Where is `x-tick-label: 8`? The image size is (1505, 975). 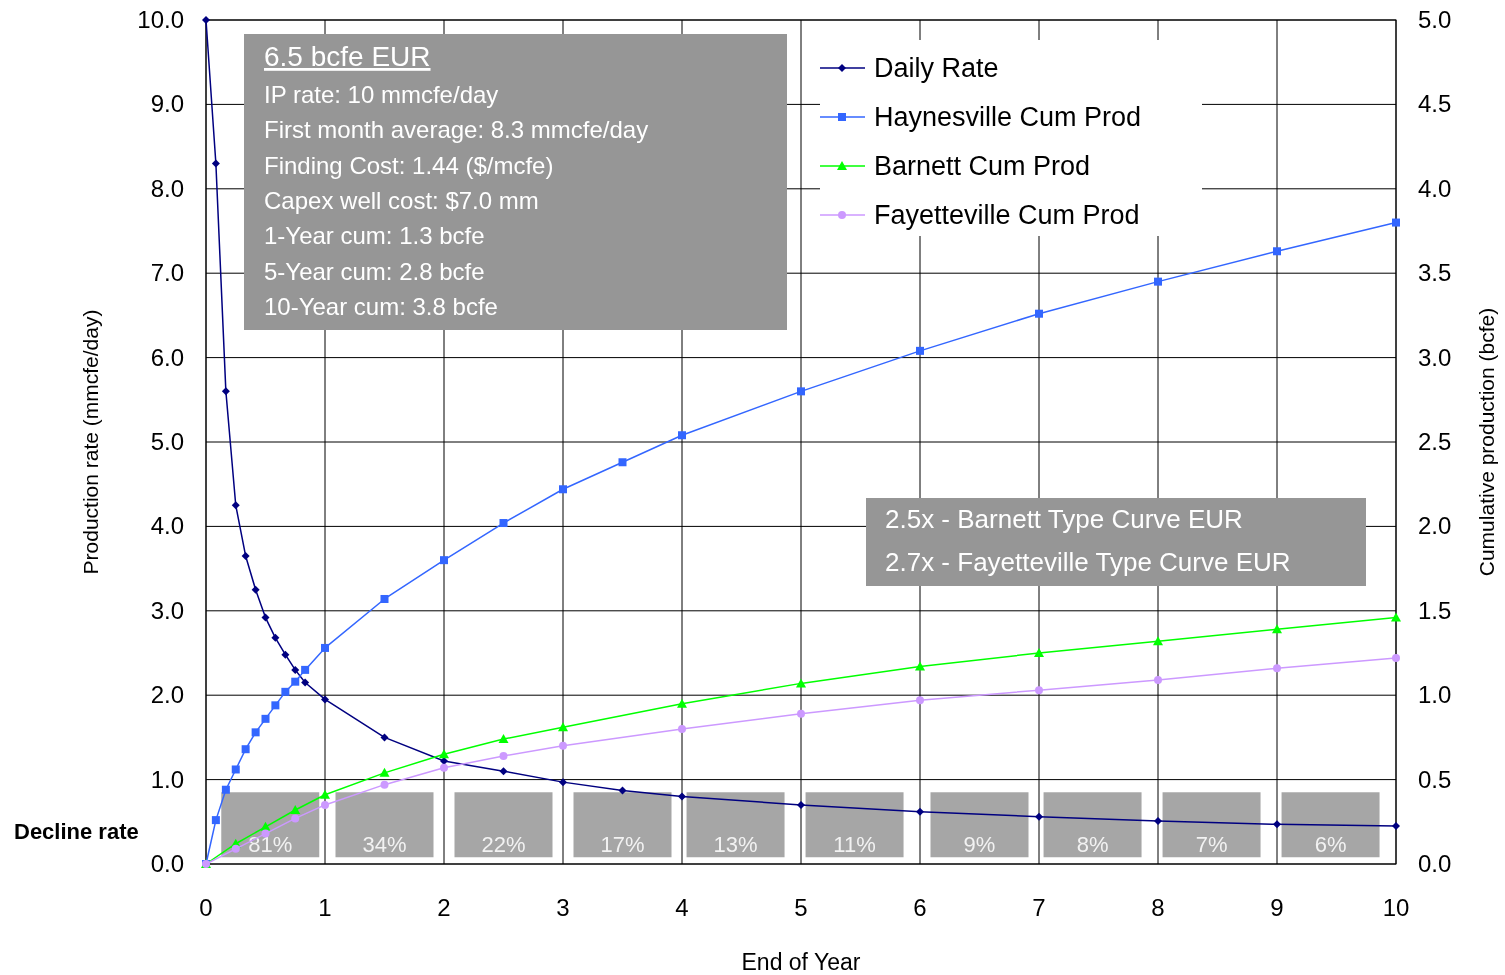
x-tick-label: 8 is located at coordinates (1158, 907).